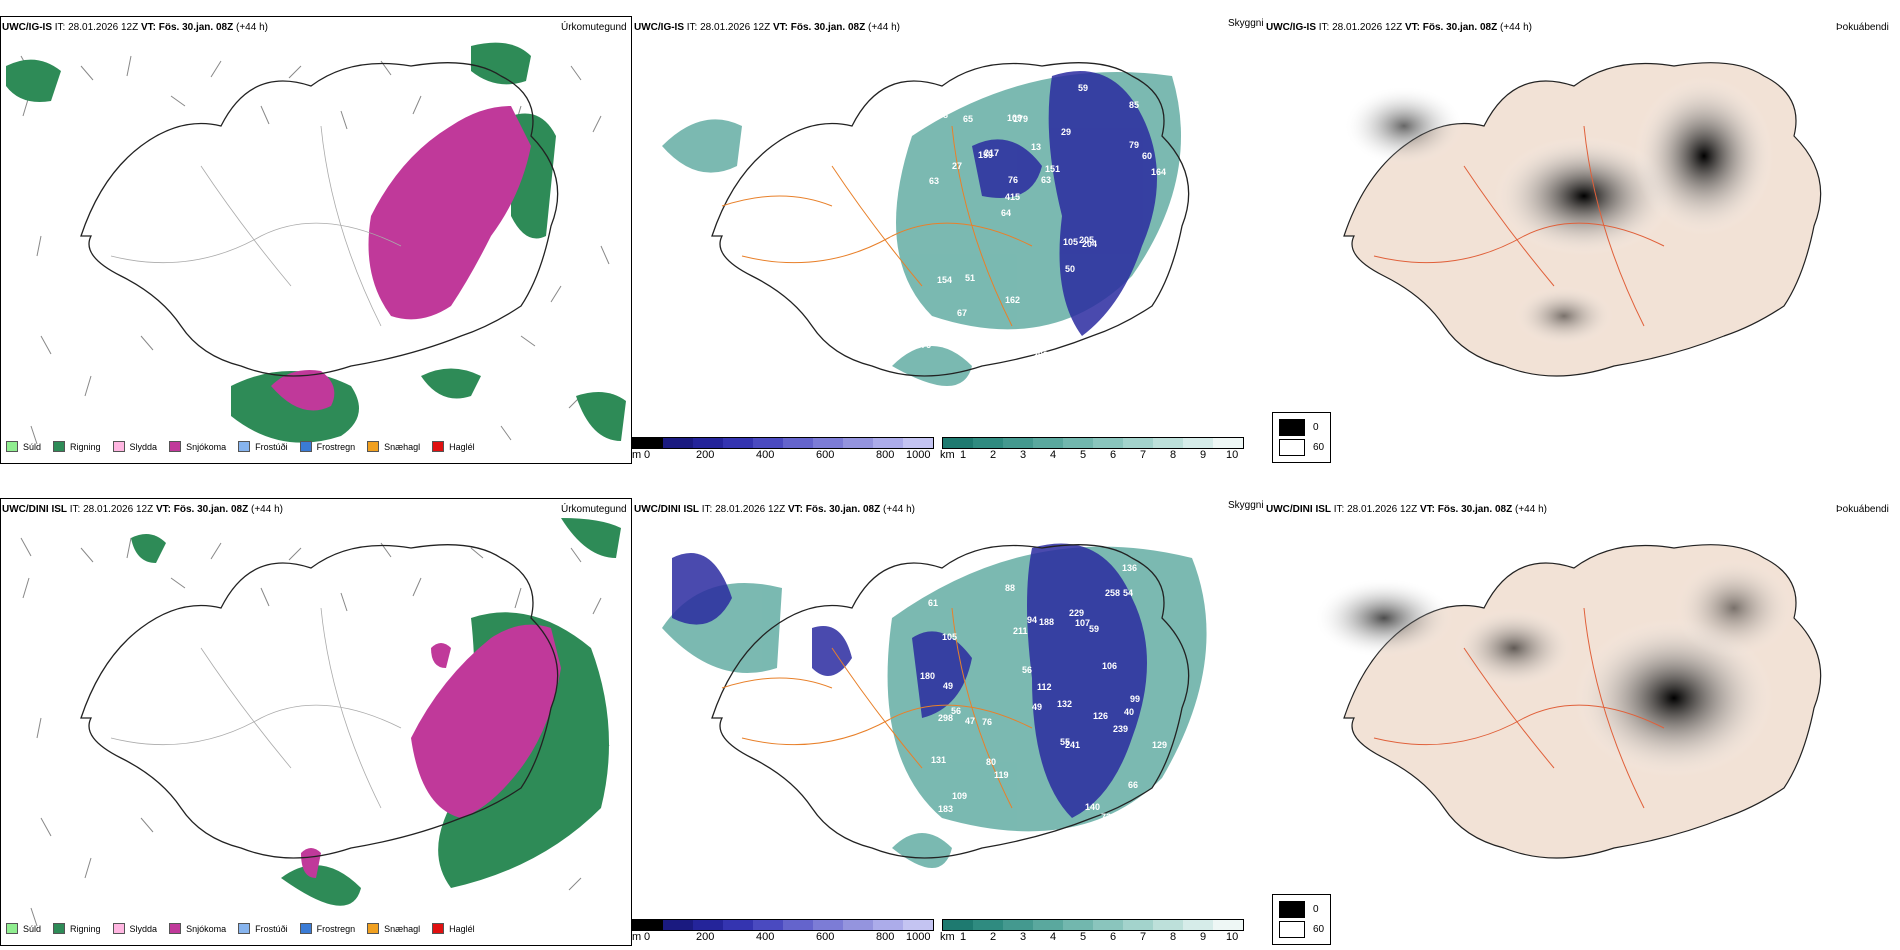  I want to click on visibility-value-label: 229, so click(1076, 613).